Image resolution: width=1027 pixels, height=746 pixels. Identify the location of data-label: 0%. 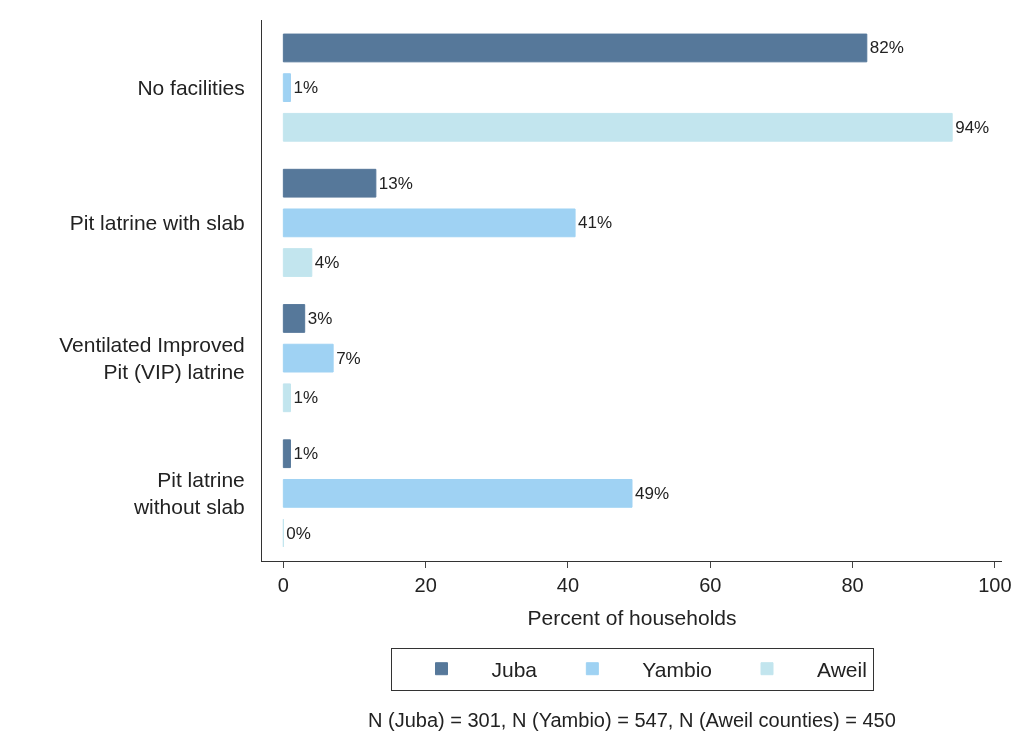
(298, 533).